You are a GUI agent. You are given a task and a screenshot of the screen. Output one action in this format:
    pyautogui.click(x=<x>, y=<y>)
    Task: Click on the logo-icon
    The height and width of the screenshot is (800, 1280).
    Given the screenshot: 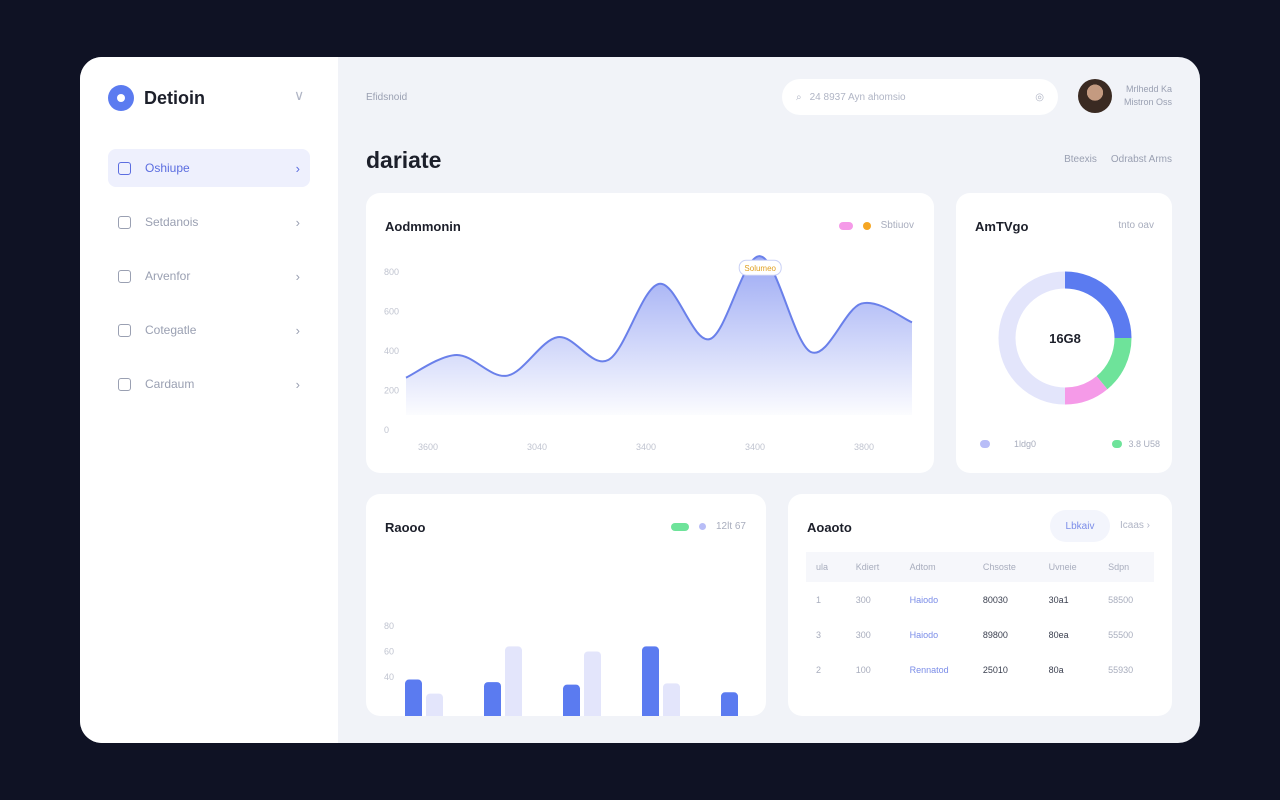 What is the action you would take?
    pyautogui.click(x=121, y=98)
    